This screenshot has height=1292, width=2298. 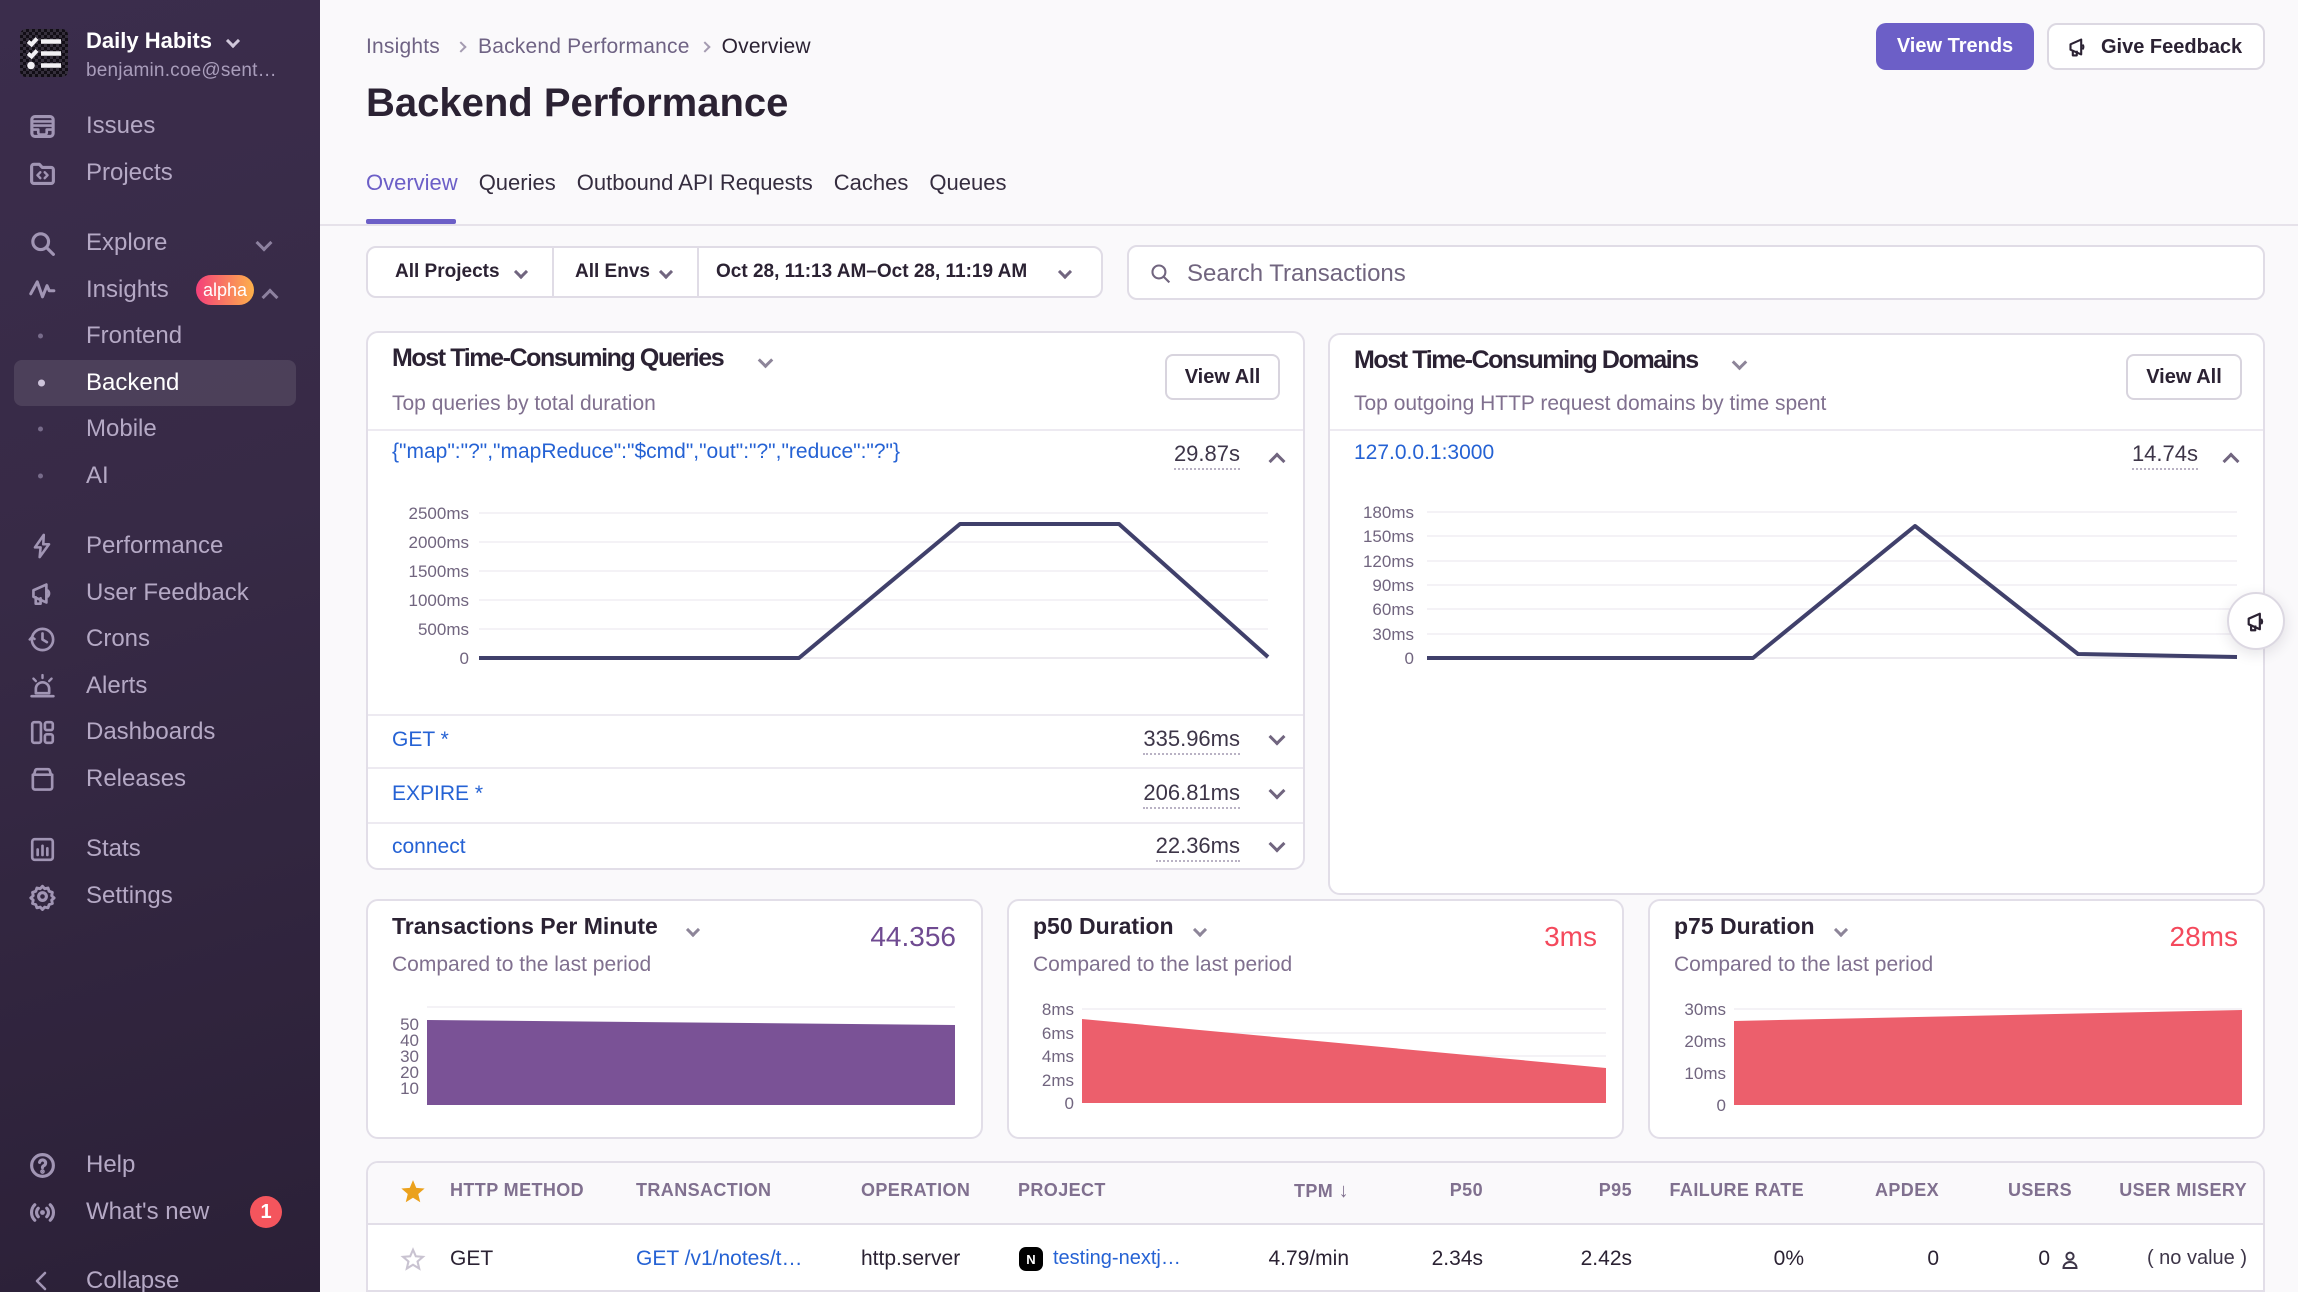 I want to click on svg-text: 4ms, so click(x=1058, y=1056).